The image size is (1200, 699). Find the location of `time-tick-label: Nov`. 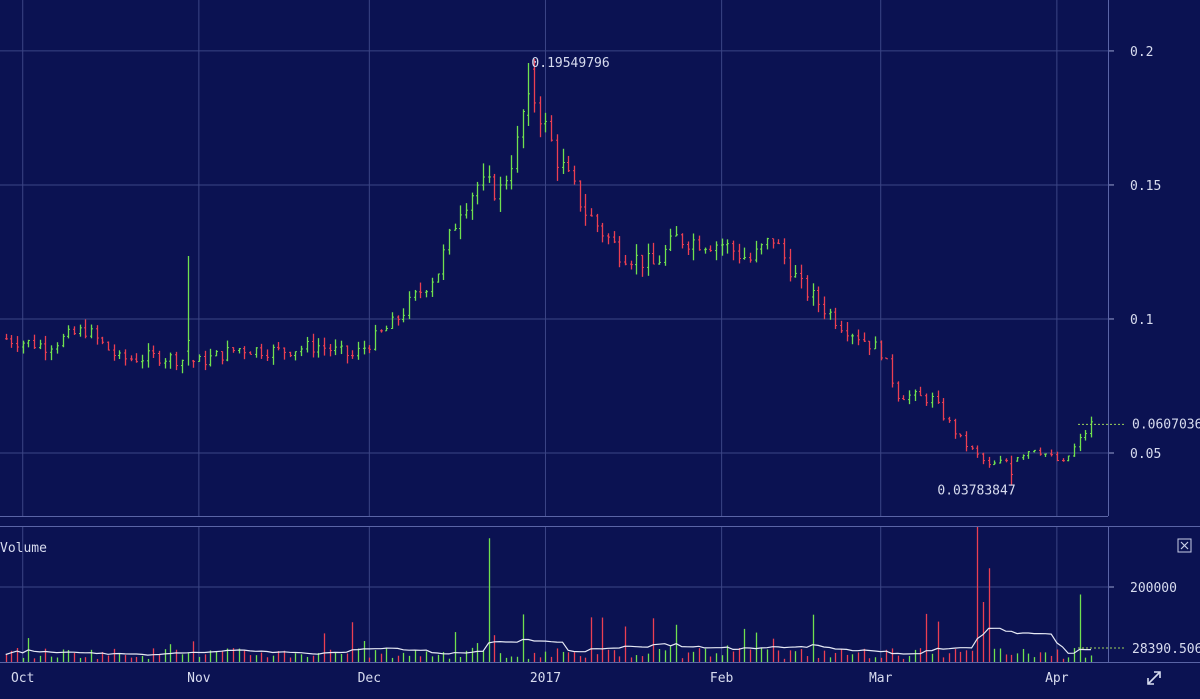

time-tick-label: Nov is located at coordinates (199, 678).